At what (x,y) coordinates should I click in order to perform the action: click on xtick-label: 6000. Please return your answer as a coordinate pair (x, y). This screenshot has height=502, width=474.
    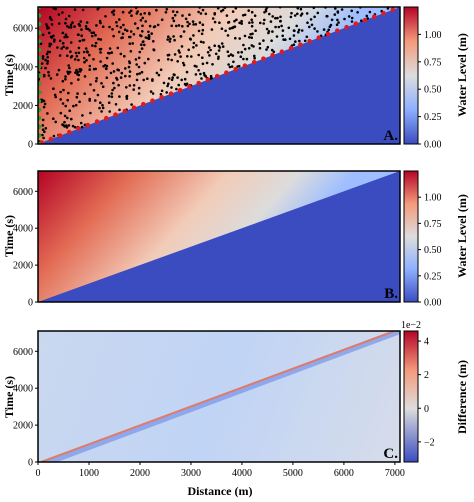
    Looking at the image, I should click on (344, 473).